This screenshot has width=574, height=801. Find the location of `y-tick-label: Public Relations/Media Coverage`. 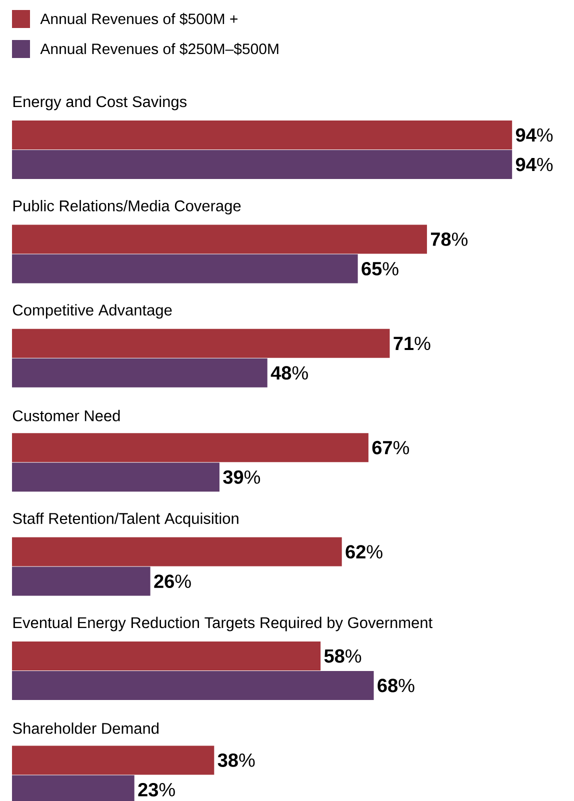

y-tick-label: Public Relations/Media Coverage is located at coordinates (127, 207).